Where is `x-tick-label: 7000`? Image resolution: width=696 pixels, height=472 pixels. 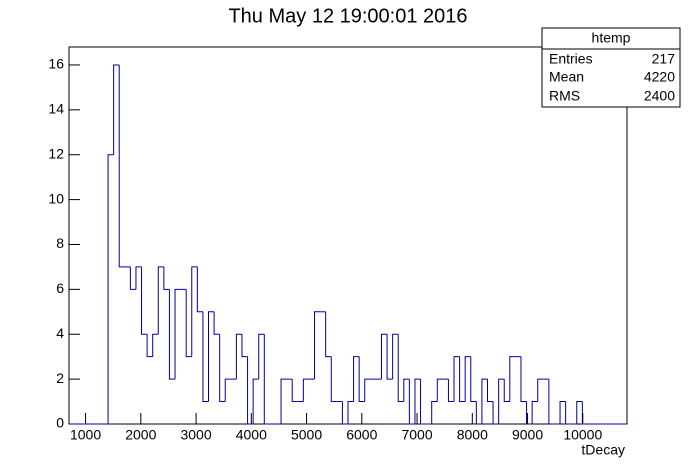 x-tick-label: 7000 is located at coordinates (416, 435).